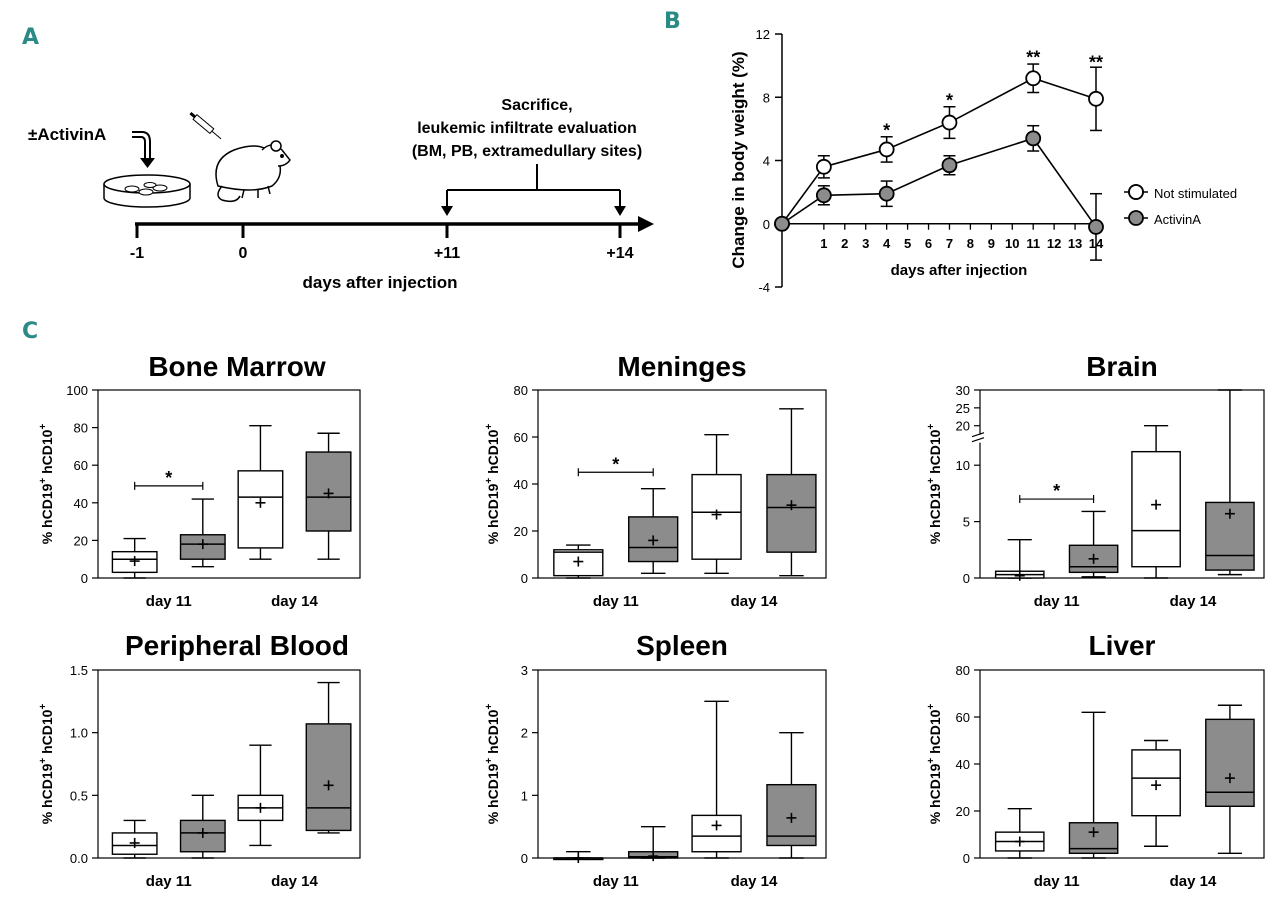  What do you see at coordinates (763, 34) in the screenshot?
I see `weight-y-tick-label: 12` at bounding box center [763, 34].